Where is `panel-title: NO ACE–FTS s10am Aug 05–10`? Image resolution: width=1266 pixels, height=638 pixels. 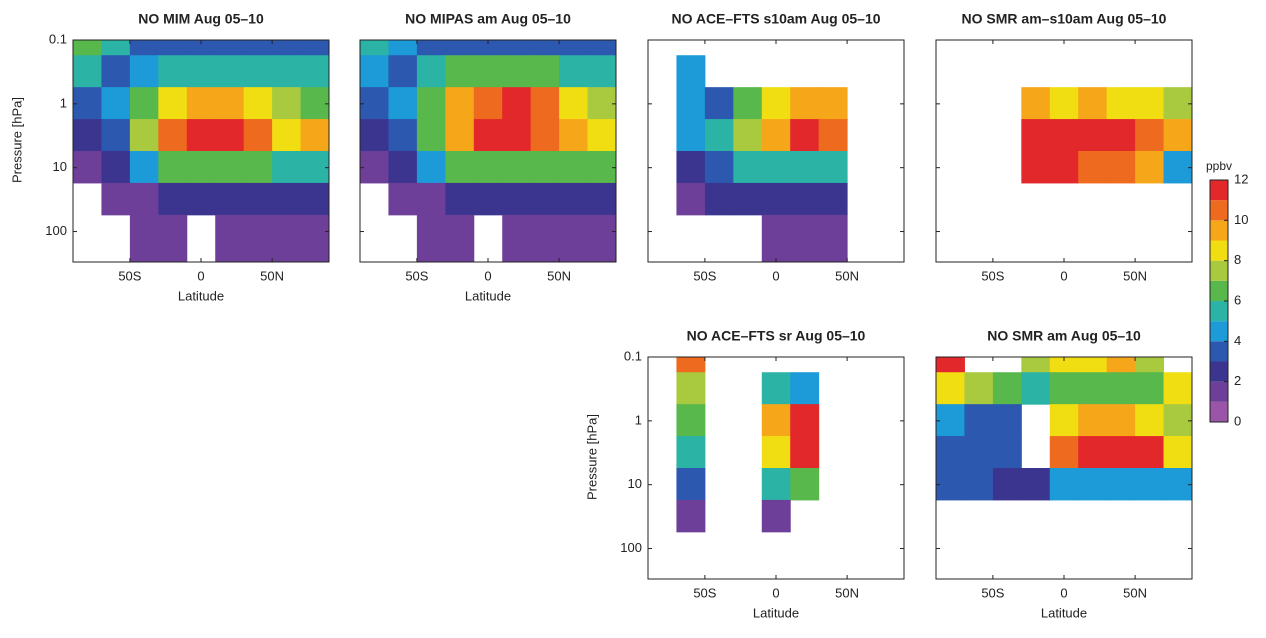 panel-title: NO ACE–FTS s10am Aug 05–10 is located at coordinates (775, 19).